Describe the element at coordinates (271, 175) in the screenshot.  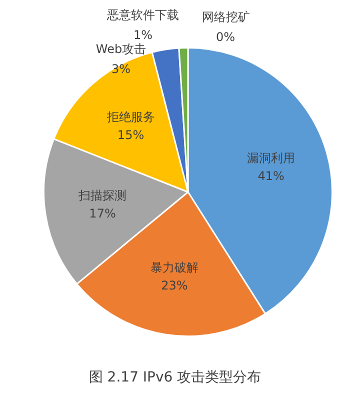
I see `data-label: 41%` at that location.